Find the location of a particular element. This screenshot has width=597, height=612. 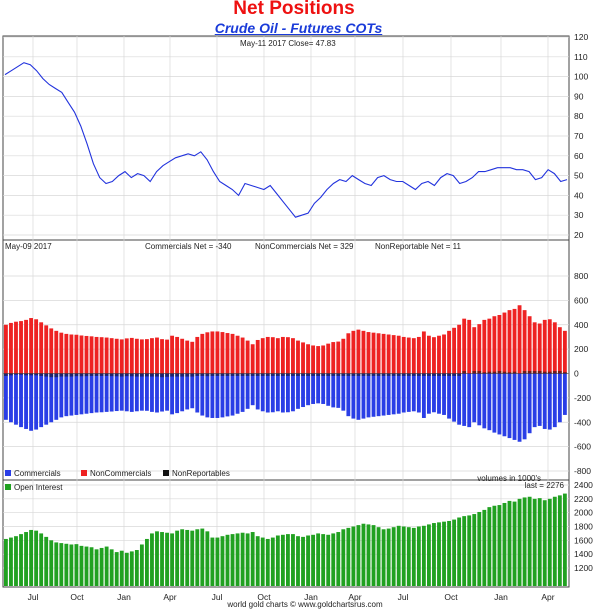

price-y-tick-label: 20 is located at coordinates (579, 235).